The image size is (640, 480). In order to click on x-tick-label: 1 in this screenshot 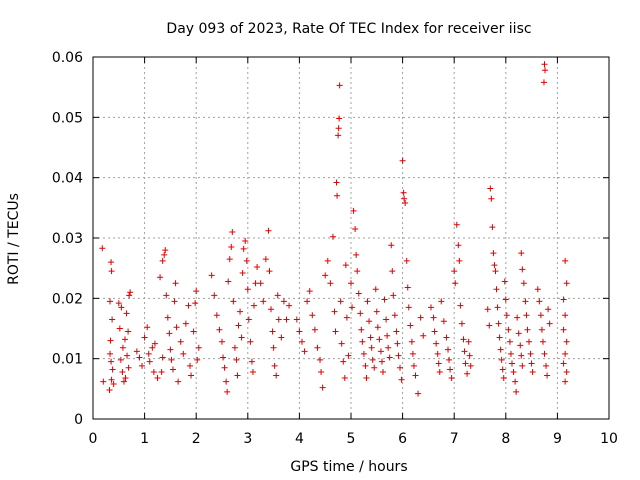, I will do `click(144, 439)`.